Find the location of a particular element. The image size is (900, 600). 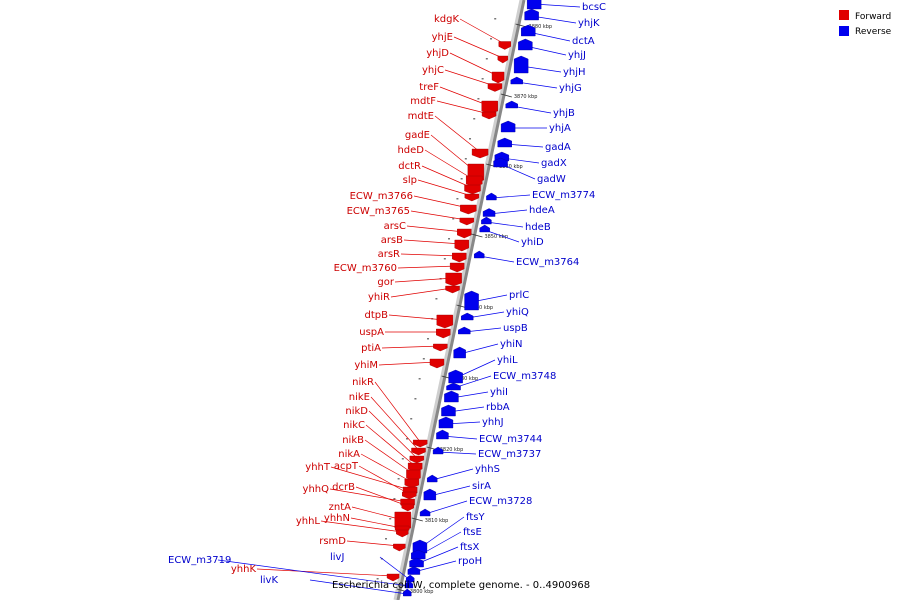

gene-ecw-m3774-leader is located at coordinates (511, 196).